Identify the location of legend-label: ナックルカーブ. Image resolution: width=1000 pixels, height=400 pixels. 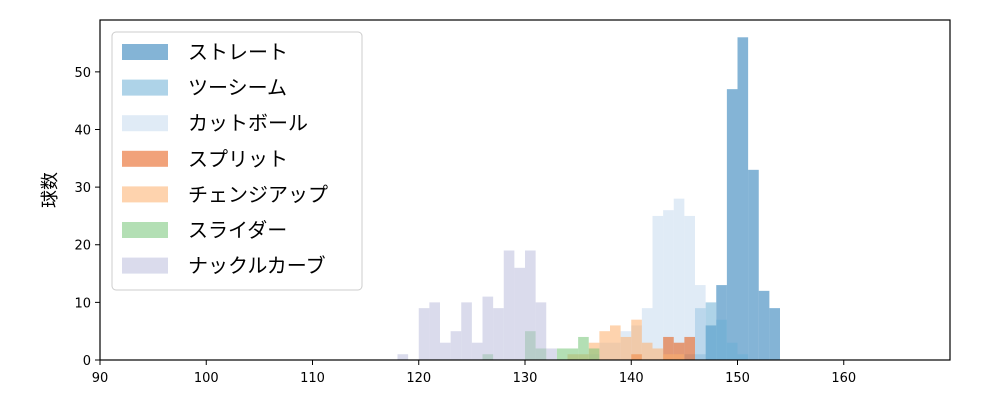
(257, 266).